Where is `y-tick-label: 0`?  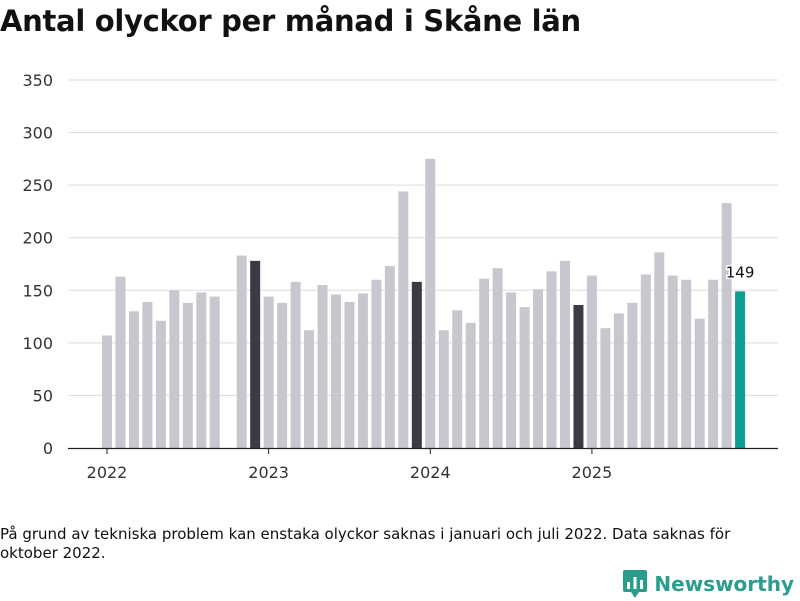 y-tick-label: 0 is located at coordinates (48, 448).